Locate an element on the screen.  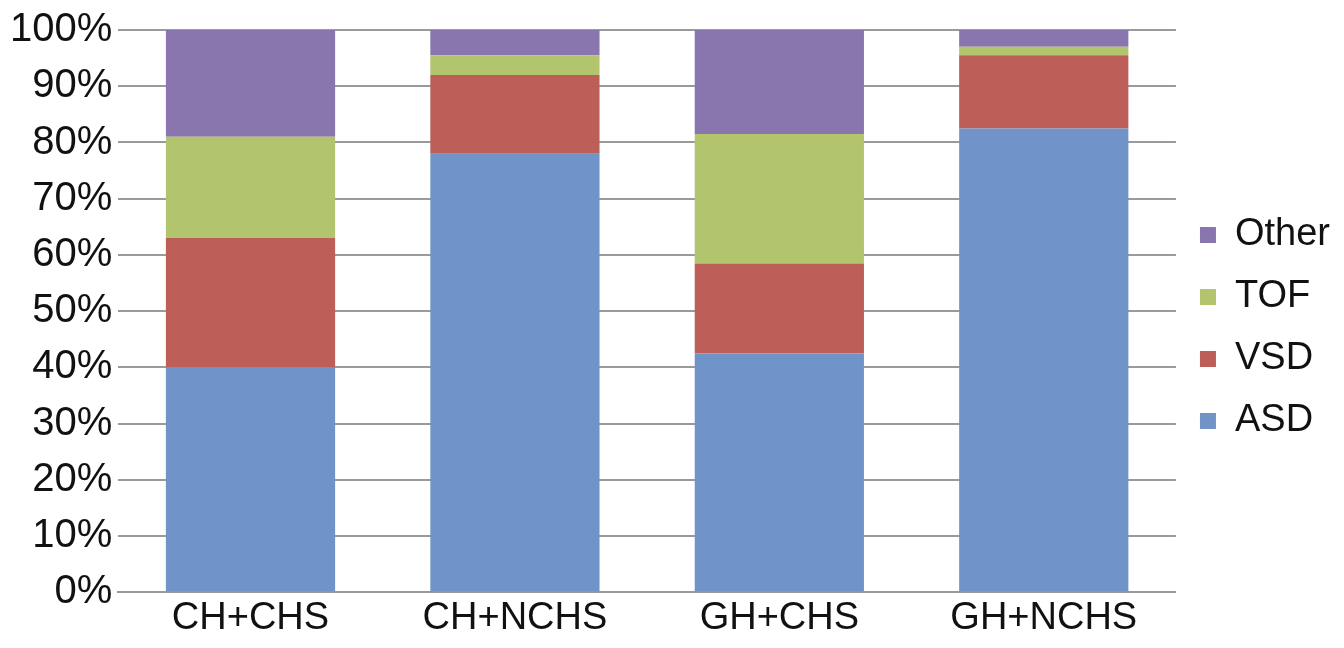
legend-label: ASD is located at coordinates (1274, 418).